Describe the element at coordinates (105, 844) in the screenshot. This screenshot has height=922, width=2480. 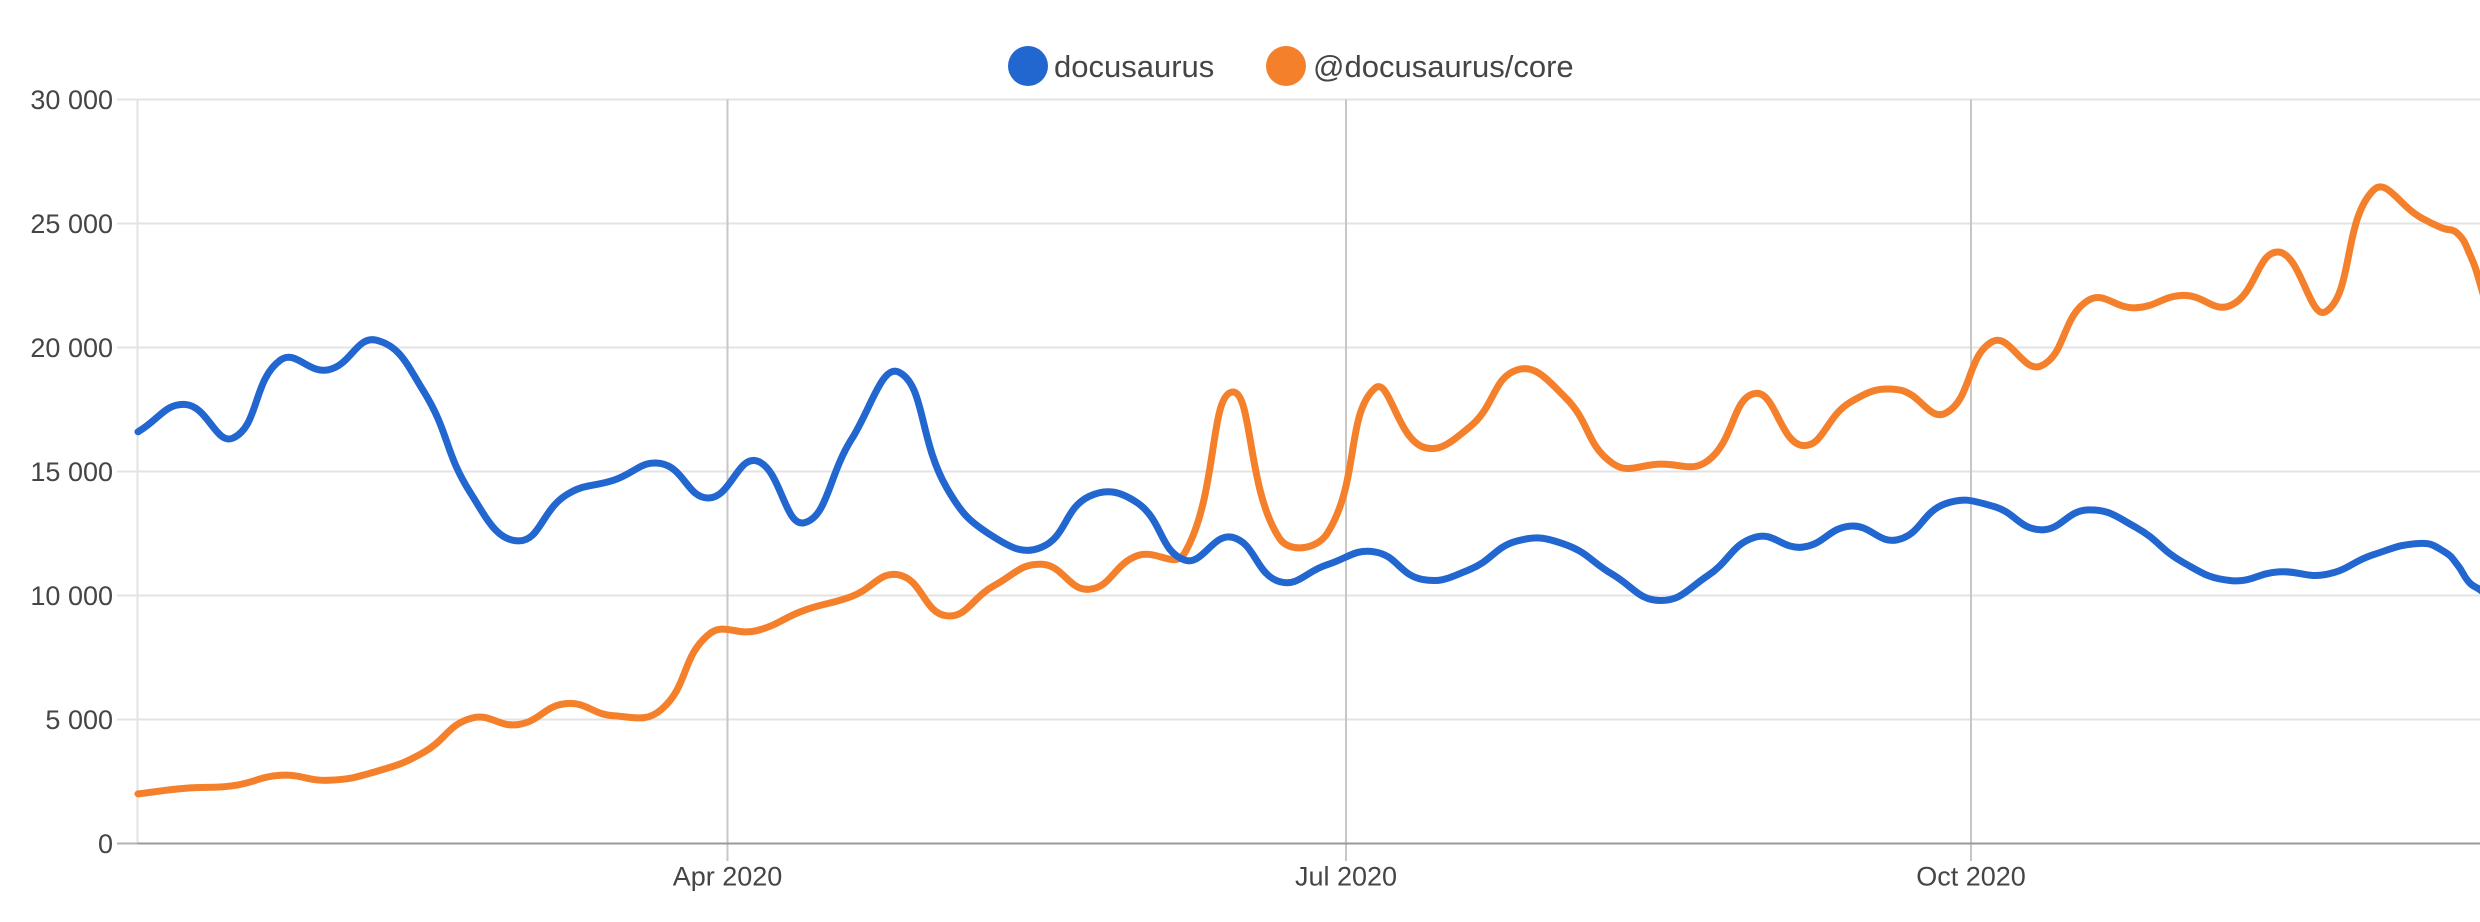
I see `svg-text: 0` at that location.